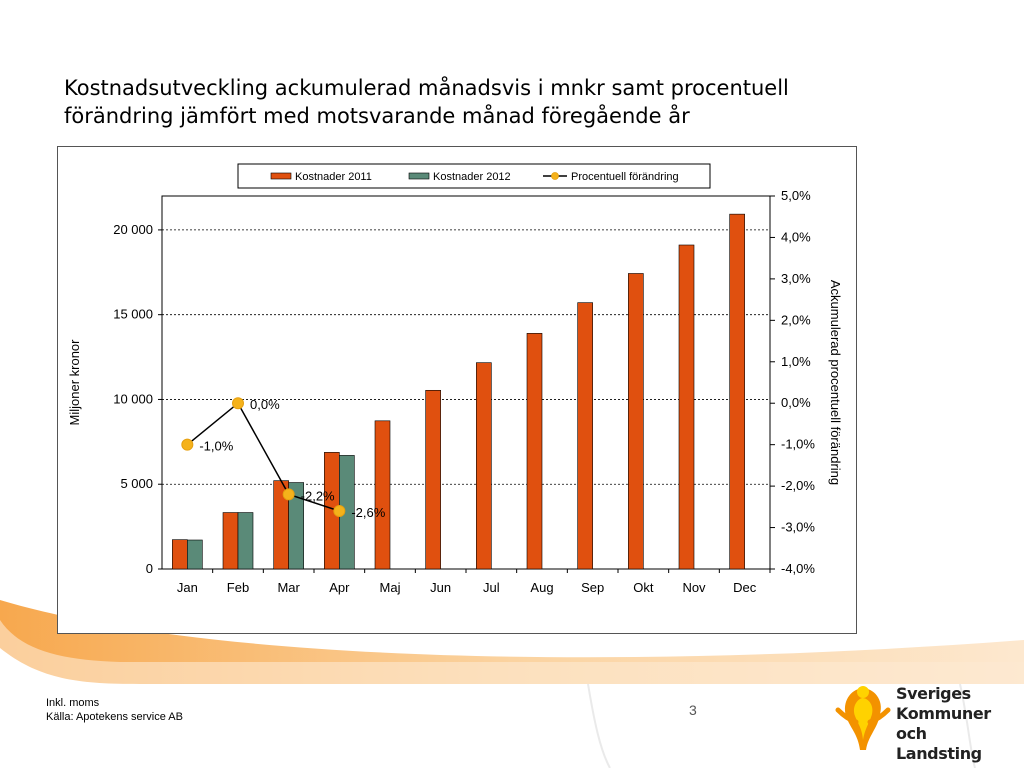  I want to click on legend-swatch-2011, so click(281, 176).